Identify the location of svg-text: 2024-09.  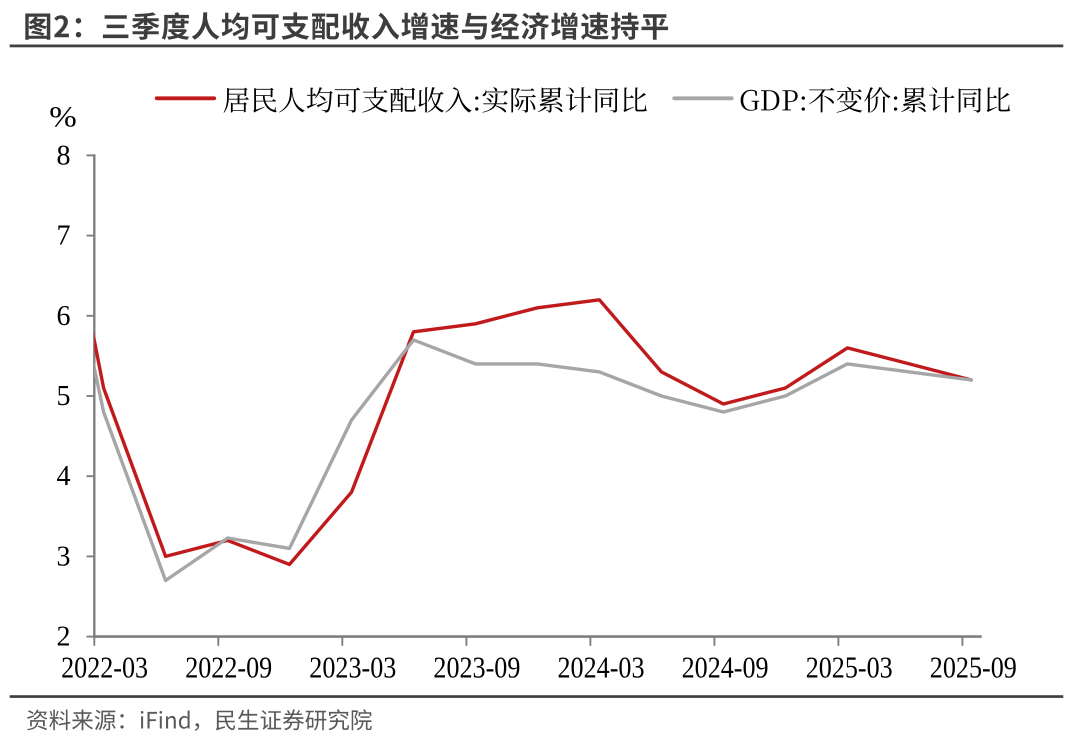
(725, 667).